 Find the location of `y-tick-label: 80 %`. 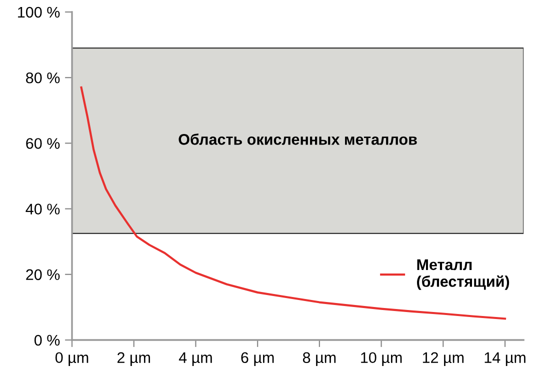

y-tick-label: 80 % is located at coordinates (43, 78).